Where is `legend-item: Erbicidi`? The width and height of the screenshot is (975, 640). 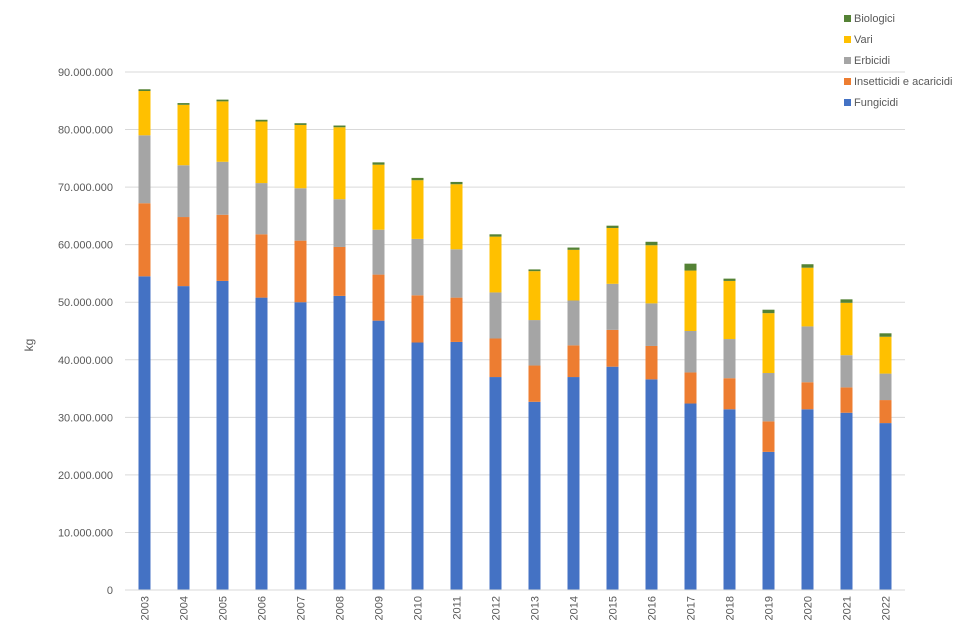
legend-item: Erbicidi is located at coordinates (867, 61).